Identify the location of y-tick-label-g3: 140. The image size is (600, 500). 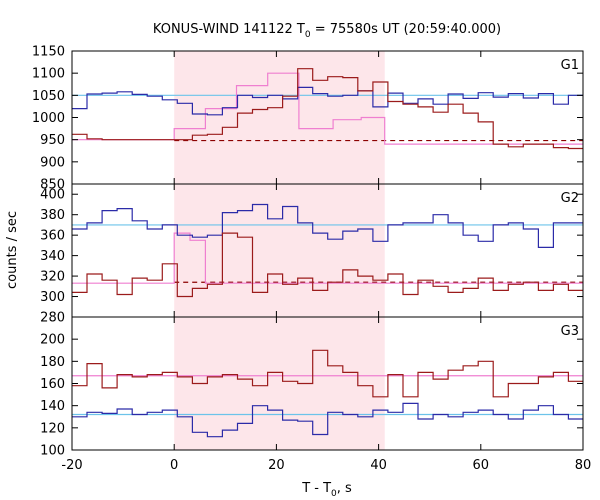
(52, 406).